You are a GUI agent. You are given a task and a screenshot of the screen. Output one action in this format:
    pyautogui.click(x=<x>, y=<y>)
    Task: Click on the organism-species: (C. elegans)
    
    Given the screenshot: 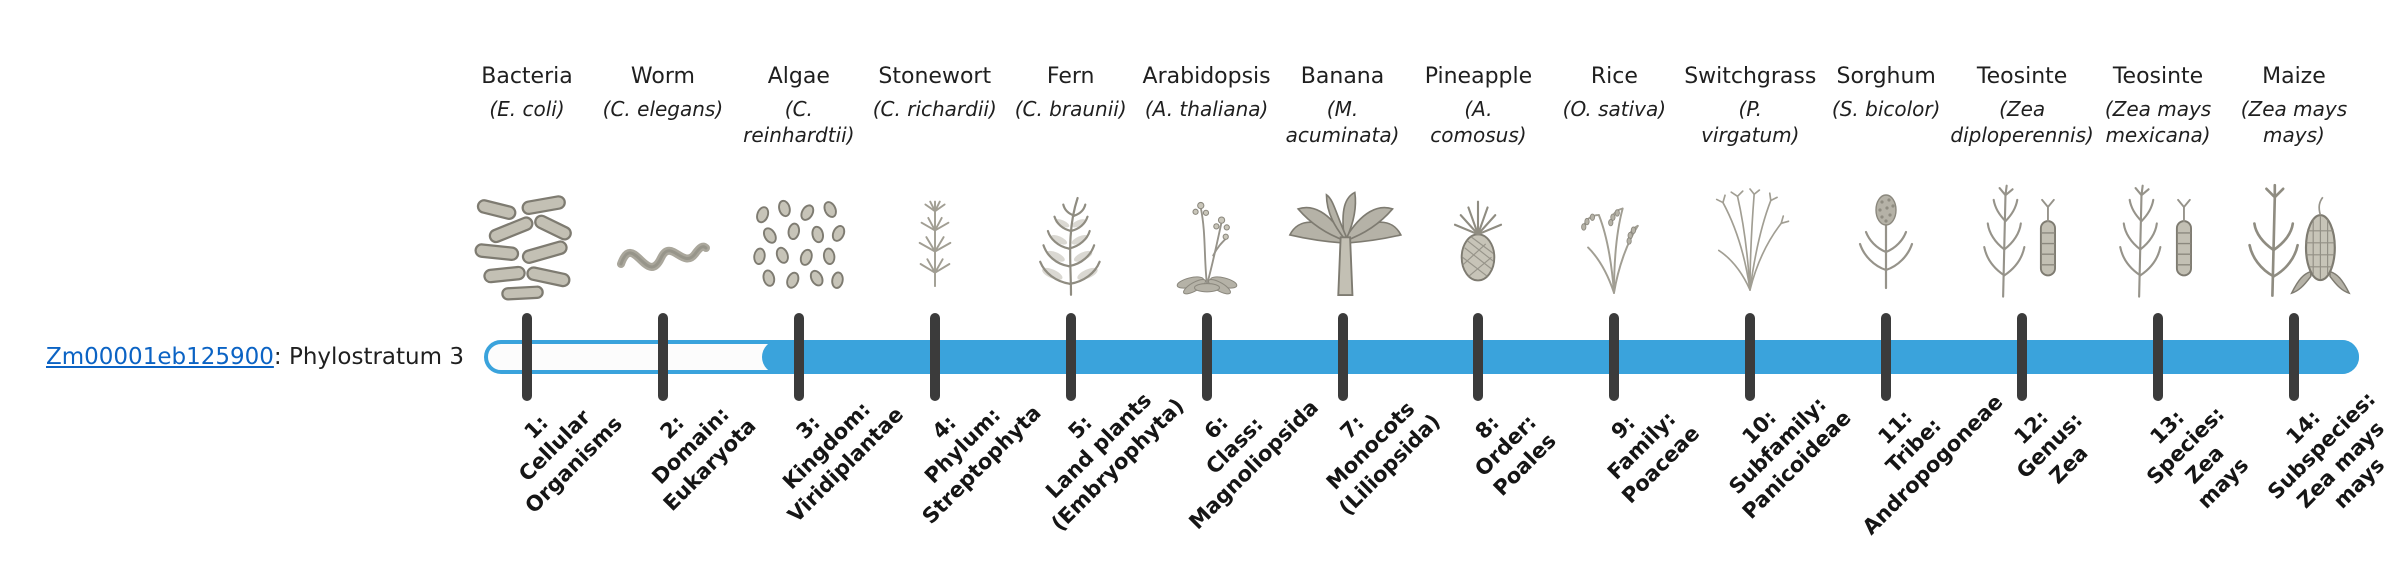 What is the action you would take?
    pyautogui.click(x=663, y=109)
    